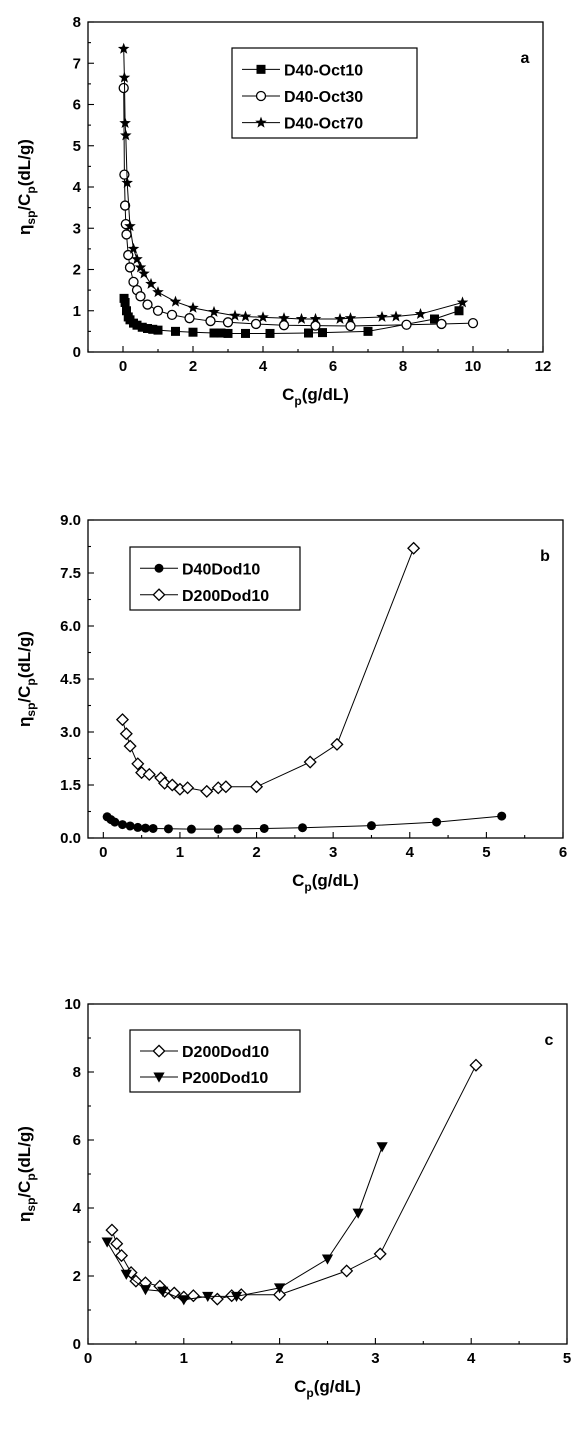  What do you see at coordinates (77, 22) in the screenshot?
I see `y-tick-label: 8` at bounding box center [77, 22].